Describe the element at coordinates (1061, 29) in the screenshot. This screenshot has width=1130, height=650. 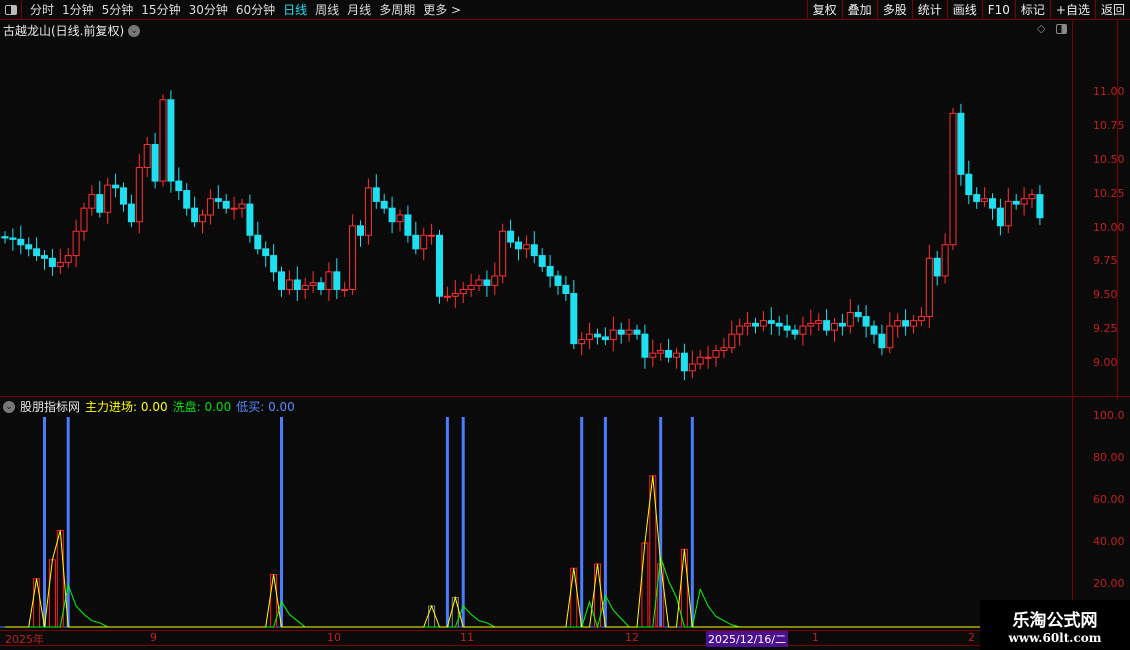
I see `panel-toggle-icon` at that location.